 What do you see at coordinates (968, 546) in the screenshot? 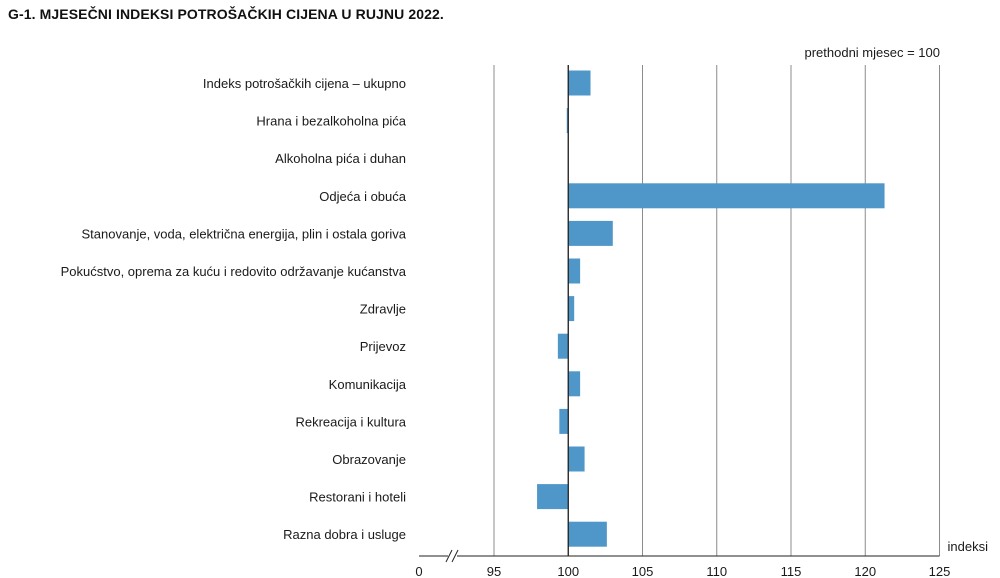
I see `x-axis-title: indeksi` at bounding box center [968, 546].